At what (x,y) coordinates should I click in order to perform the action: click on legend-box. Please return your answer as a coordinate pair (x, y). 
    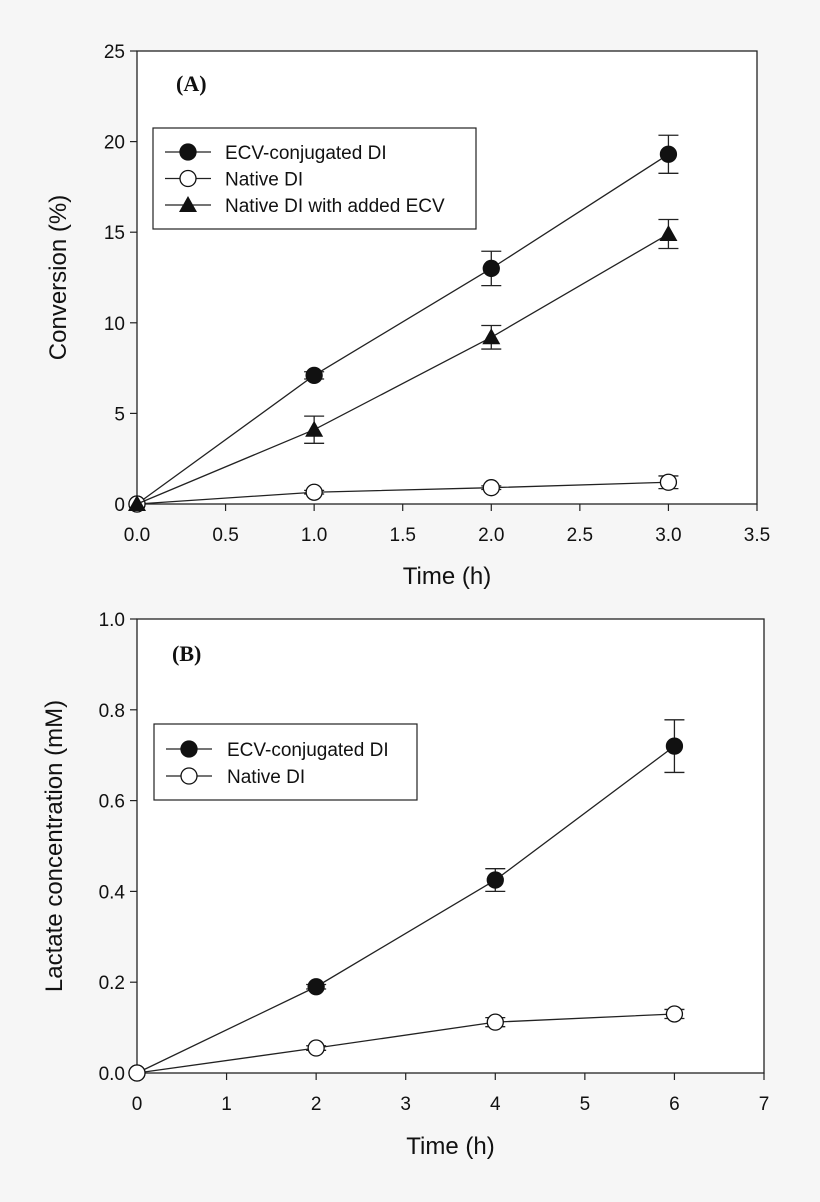
    Looking at the image, I should click on (285, 762).